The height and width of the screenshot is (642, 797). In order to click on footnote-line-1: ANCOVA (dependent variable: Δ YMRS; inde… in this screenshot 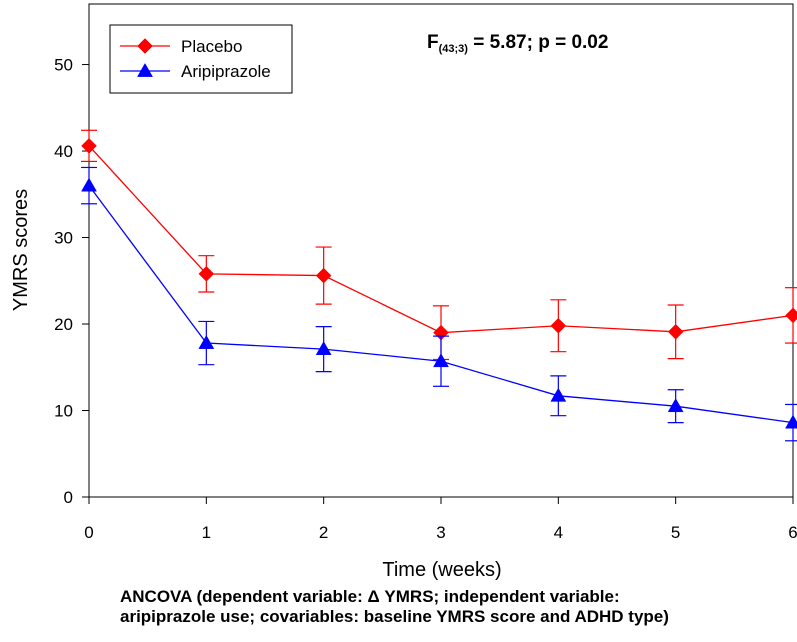, I will do `click(458, 597)`.